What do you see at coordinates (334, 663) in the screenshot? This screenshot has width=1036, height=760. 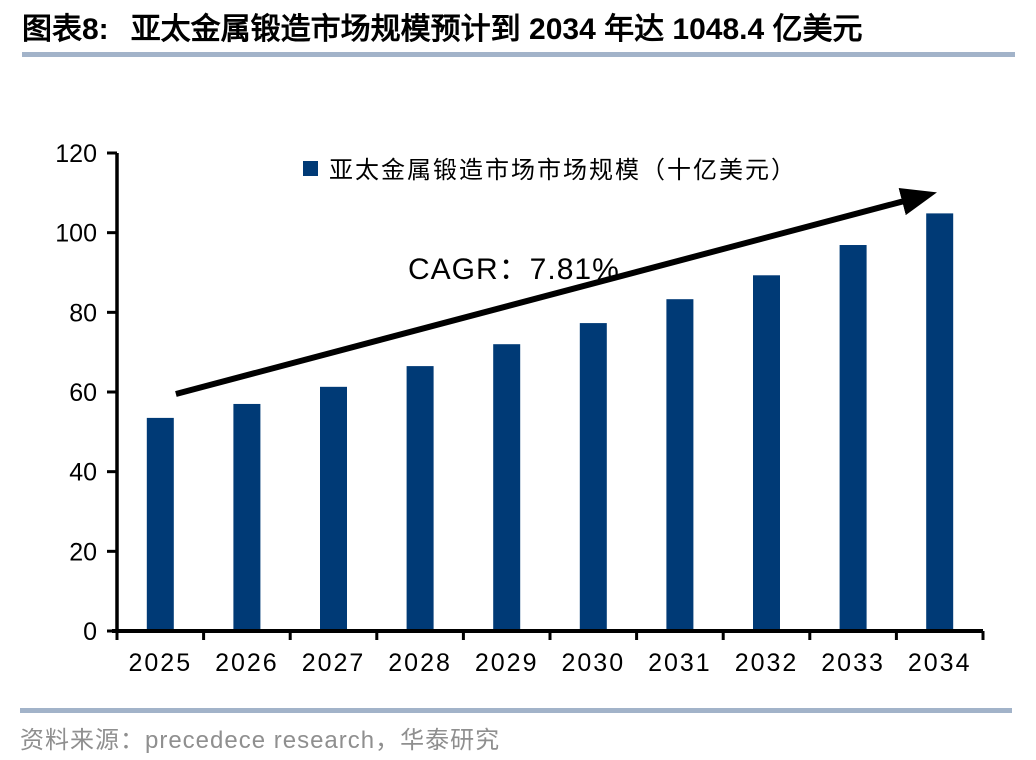 I see `x-tick-label: 2027` at bounding box center [334, 663].